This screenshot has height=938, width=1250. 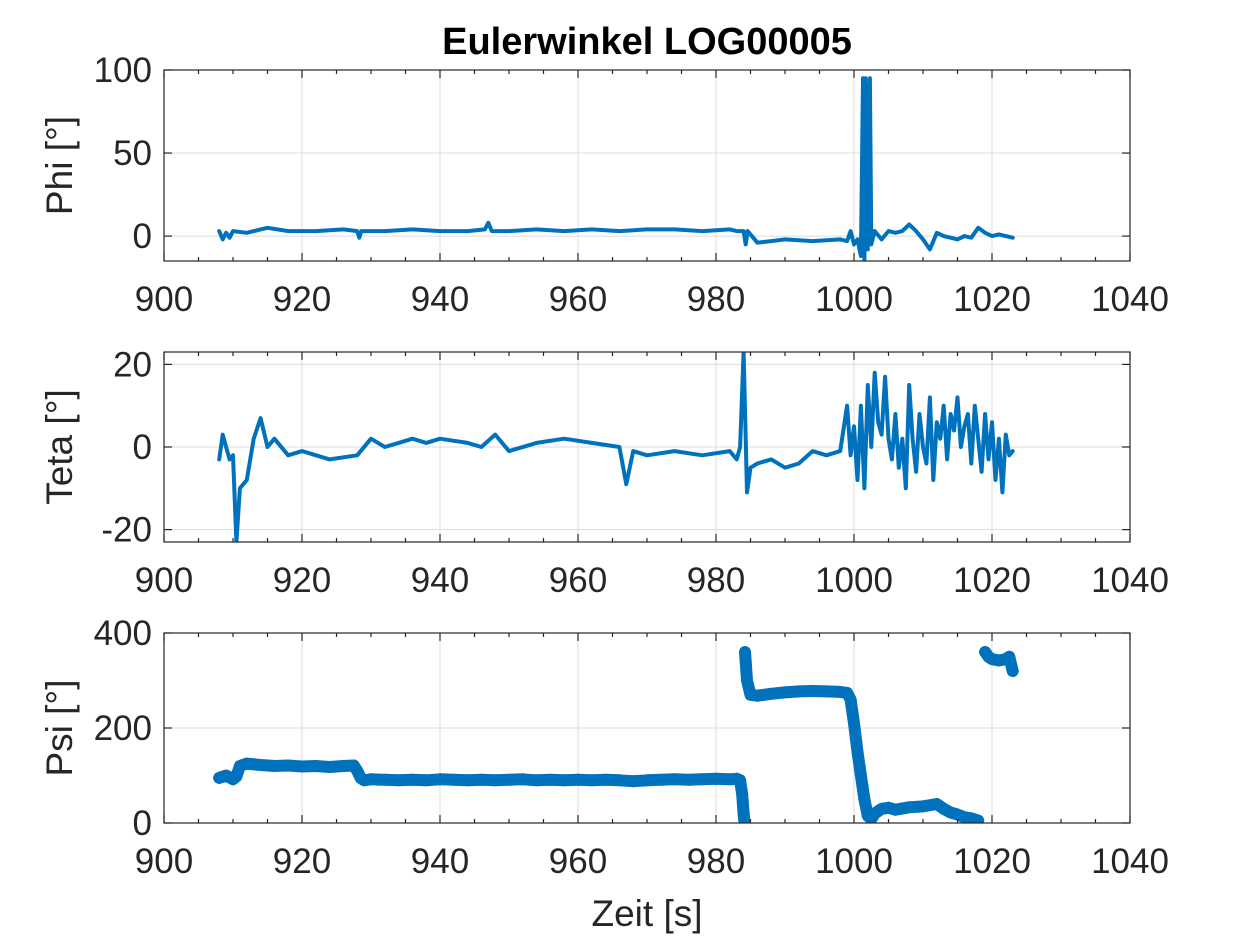 I want to click on teta-series-line, so click(x=616, y=447).